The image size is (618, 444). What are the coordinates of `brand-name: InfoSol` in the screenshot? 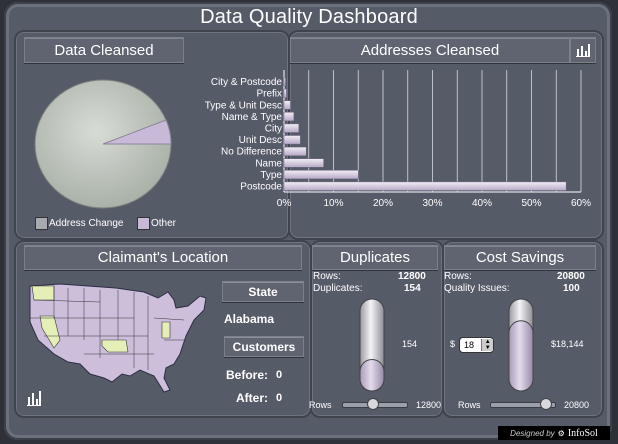 It's located at (582, 433).